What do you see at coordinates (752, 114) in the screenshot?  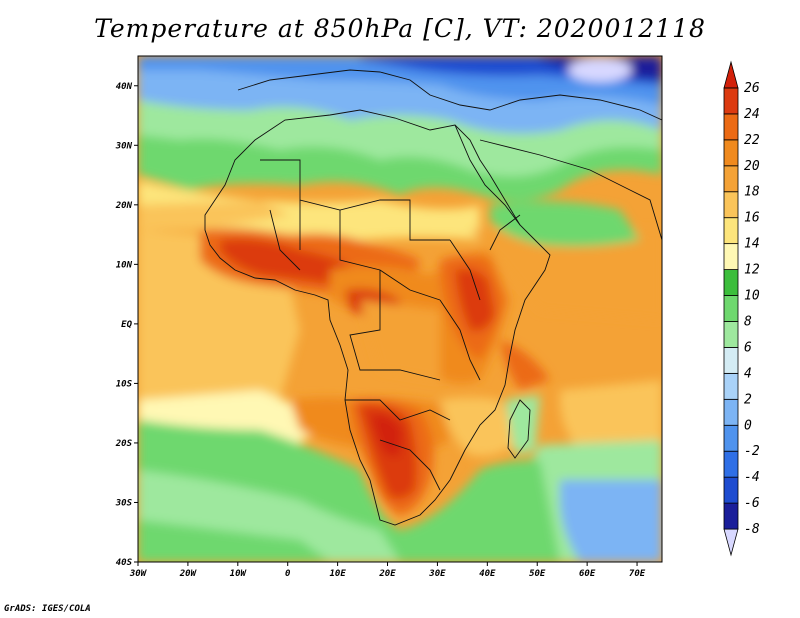 I see `colorbar-label: 24` at bounding box center [752, 114].